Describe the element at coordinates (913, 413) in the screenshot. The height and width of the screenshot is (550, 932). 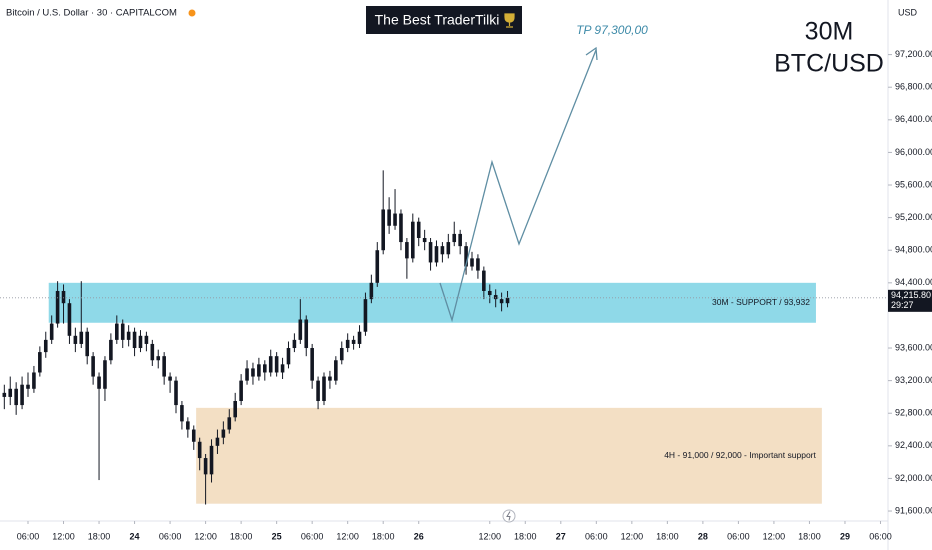
I see `y-tick-label: 92,800.00` at that location.